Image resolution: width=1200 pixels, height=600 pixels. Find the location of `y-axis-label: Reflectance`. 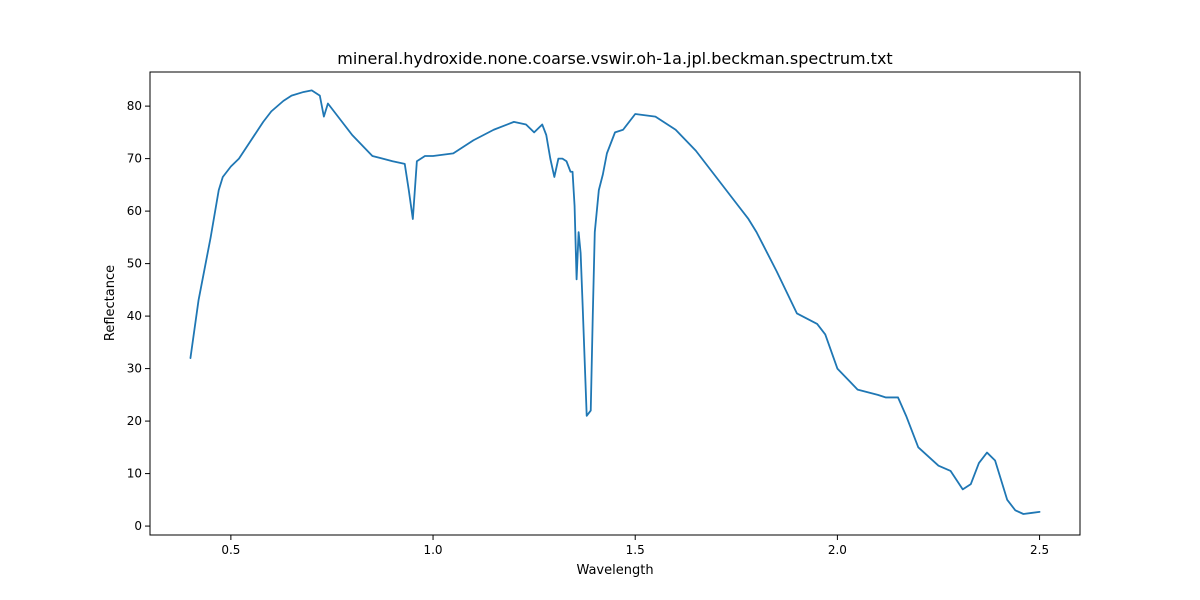

y-axis-label: Reflectance is located at coordinates (110, 303).